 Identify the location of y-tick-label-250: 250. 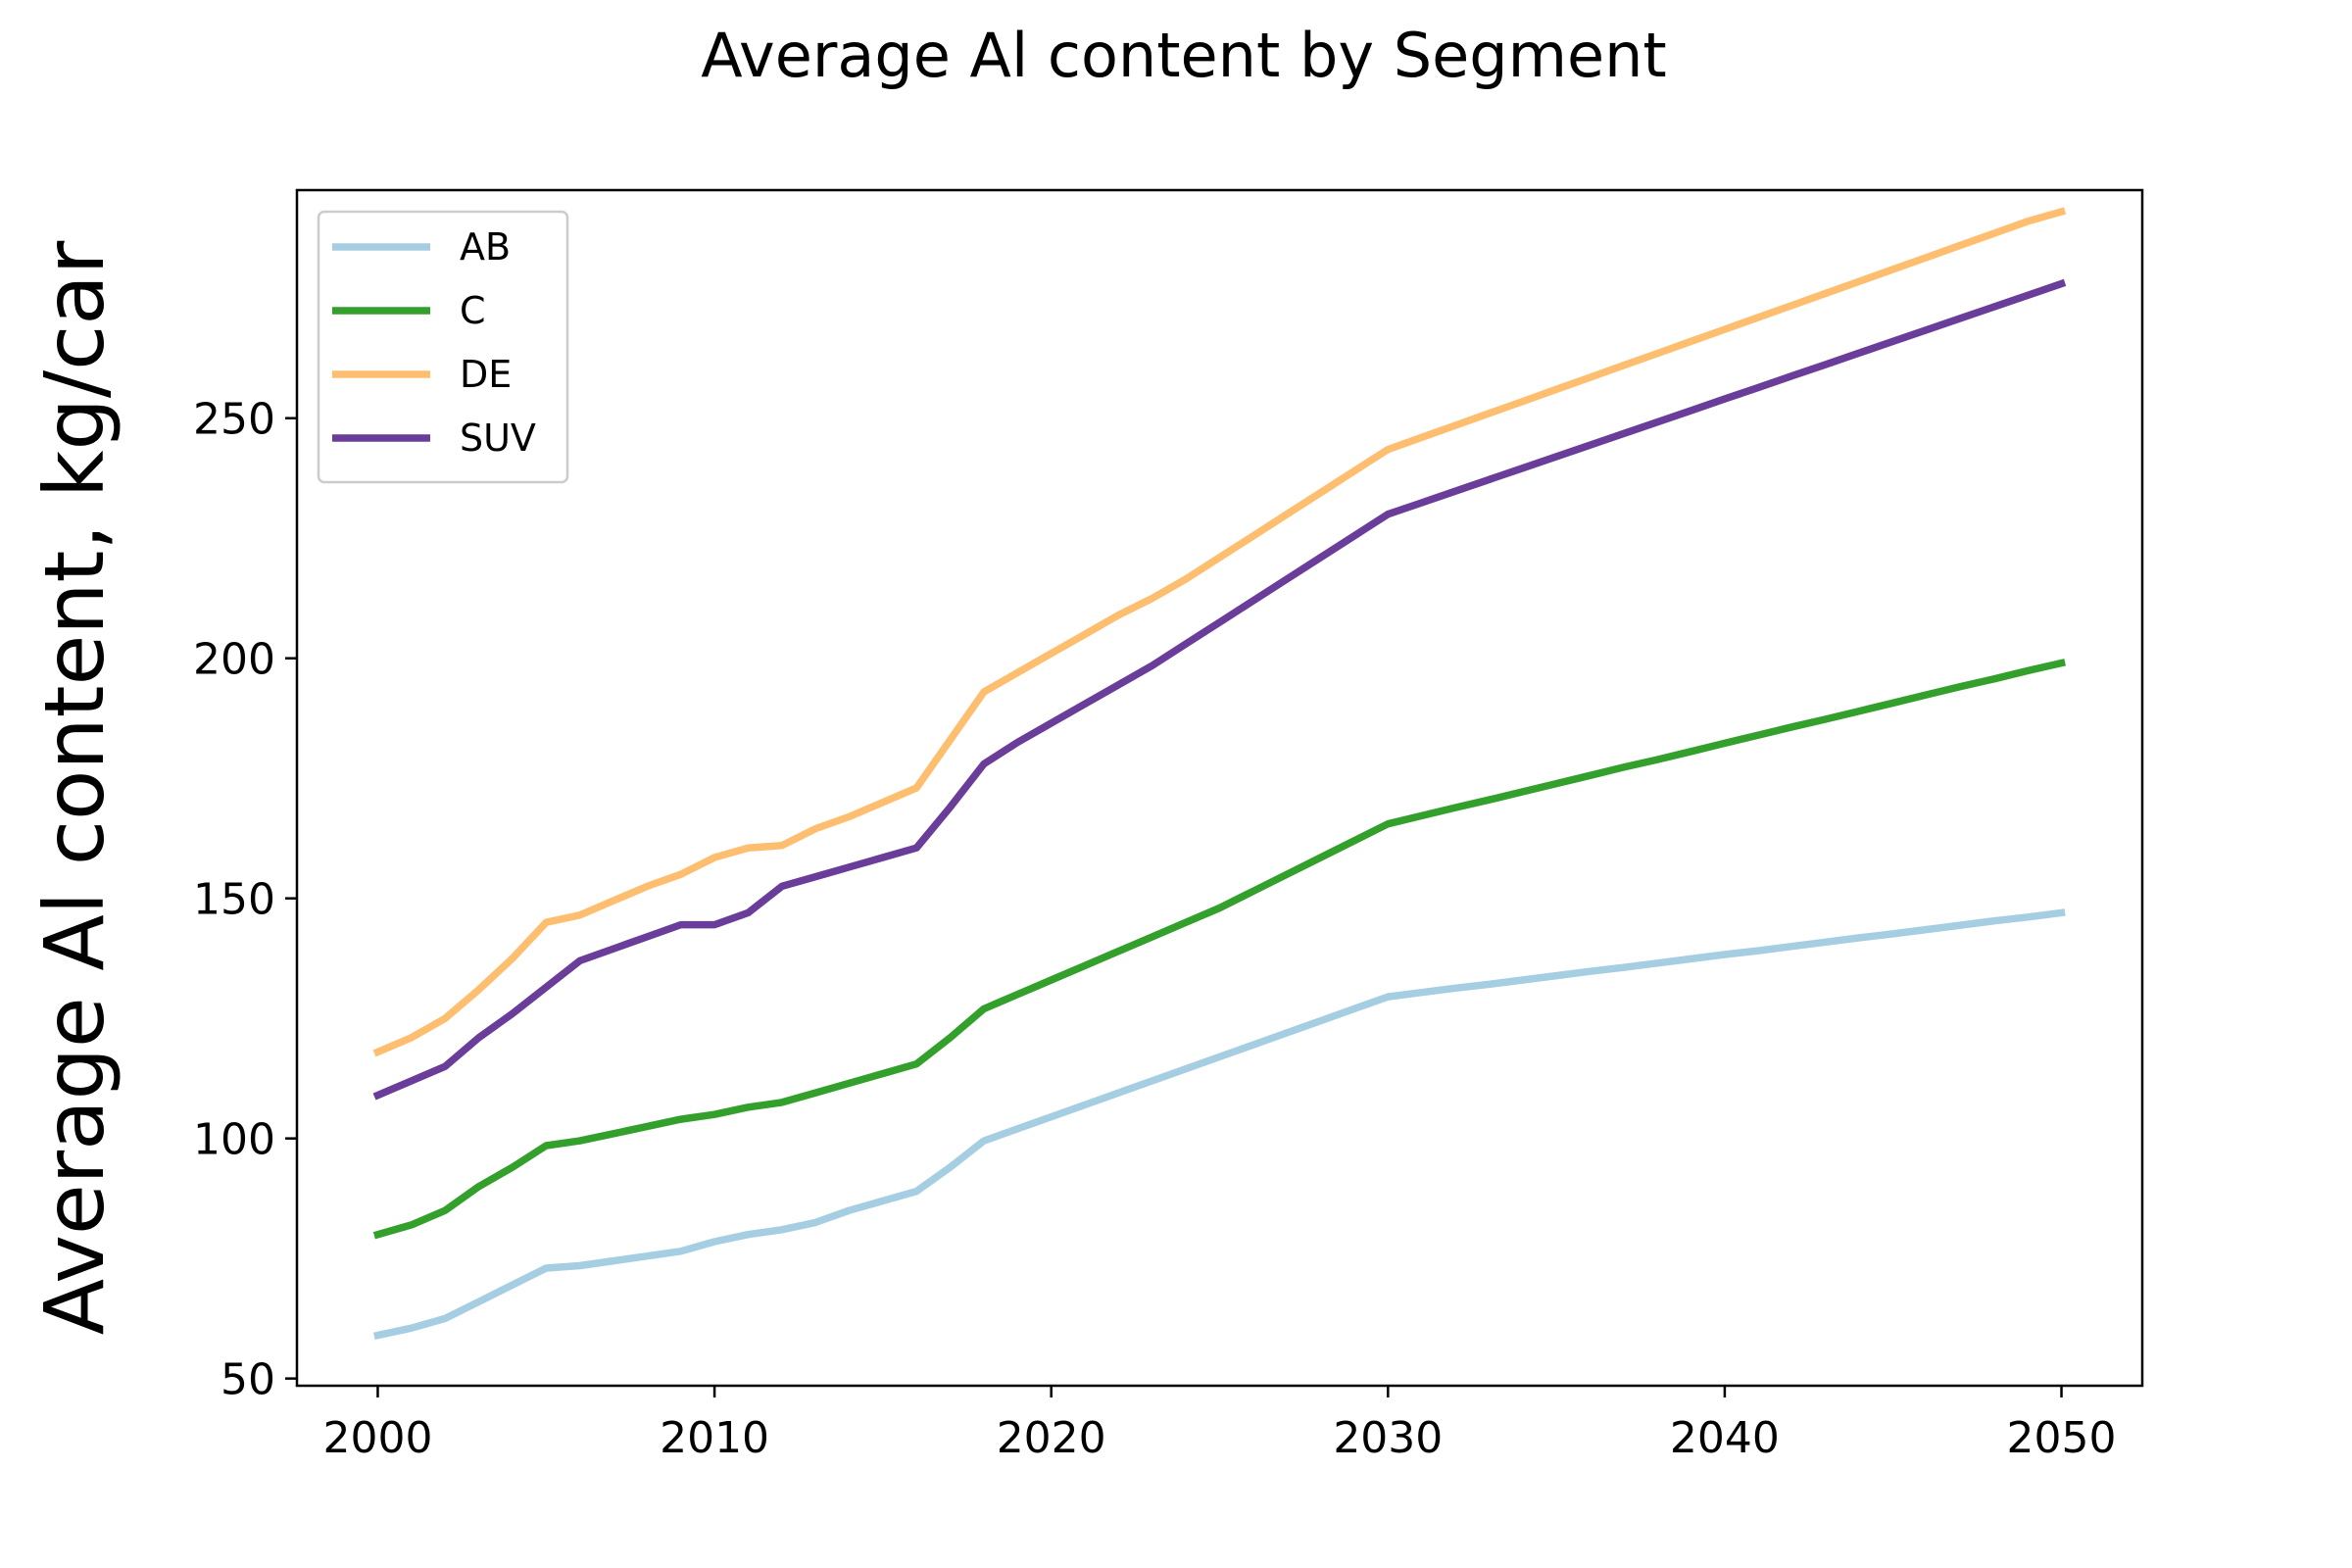
(234, 420).